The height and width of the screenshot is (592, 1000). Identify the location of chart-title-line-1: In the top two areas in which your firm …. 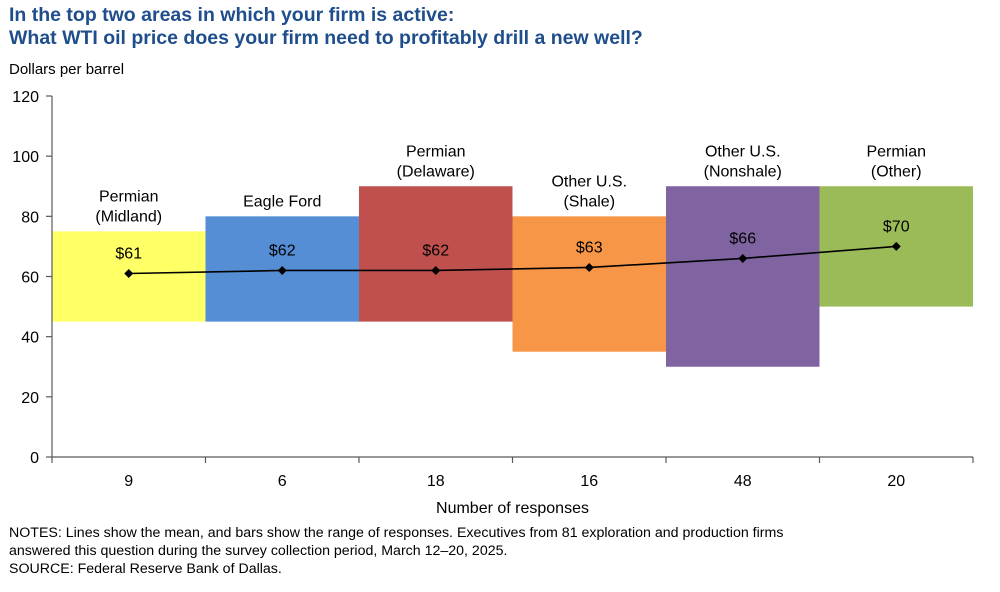
(232, 15).